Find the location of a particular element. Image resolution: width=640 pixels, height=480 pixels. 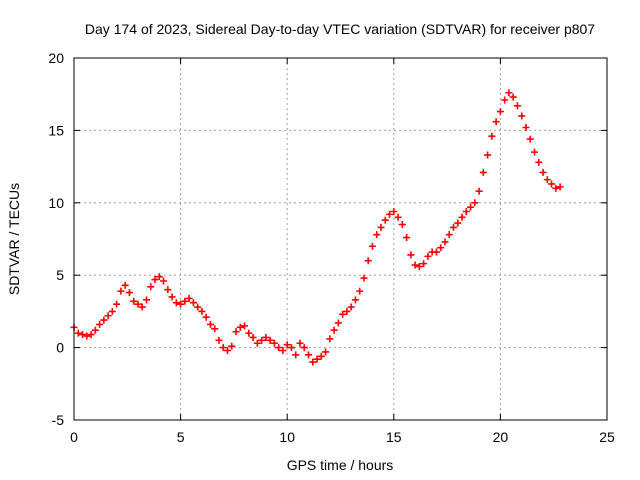

x-tick-label: 25 is located at coordinates (607, 437).